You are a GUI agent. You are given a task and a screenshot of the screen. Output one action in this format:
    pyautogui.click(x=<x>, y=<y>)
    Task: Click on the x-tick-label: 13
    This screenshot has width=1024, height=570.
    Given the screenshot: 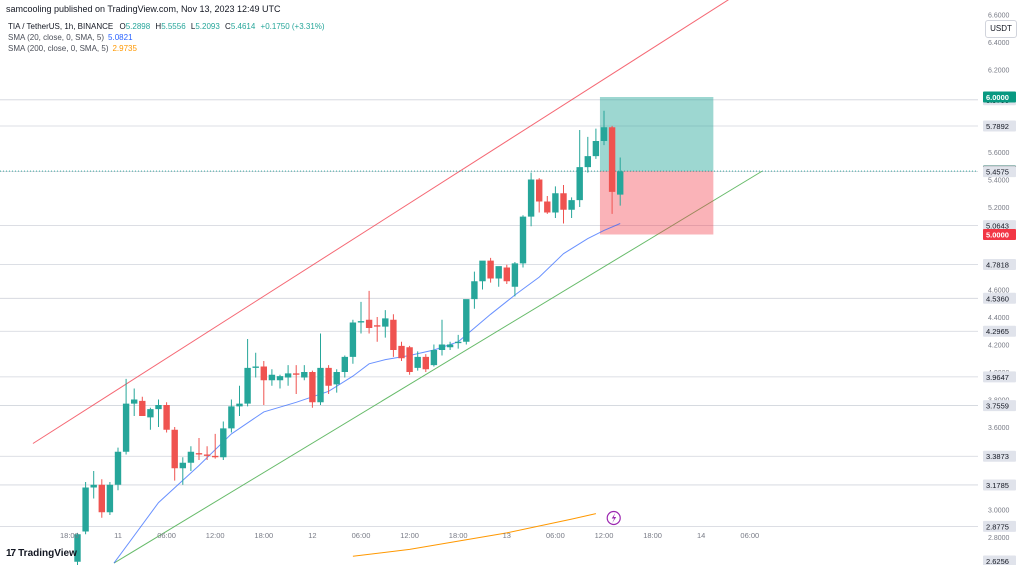 What is the action you would take?
    pyautogui.click(x=507, y=535)
    